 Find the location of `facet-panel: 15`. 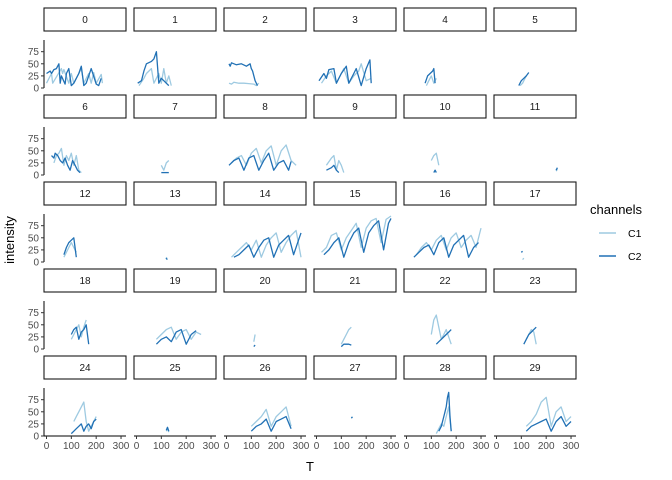

facet-panel: 15 is located at coordinates (355, 219).